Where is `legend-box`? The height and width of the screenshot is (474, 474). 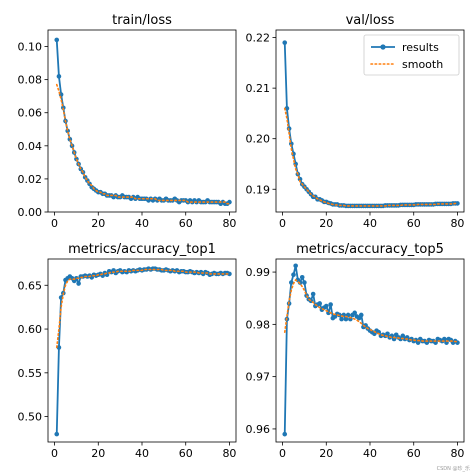 legend-box is located at coordinates (411, 55).